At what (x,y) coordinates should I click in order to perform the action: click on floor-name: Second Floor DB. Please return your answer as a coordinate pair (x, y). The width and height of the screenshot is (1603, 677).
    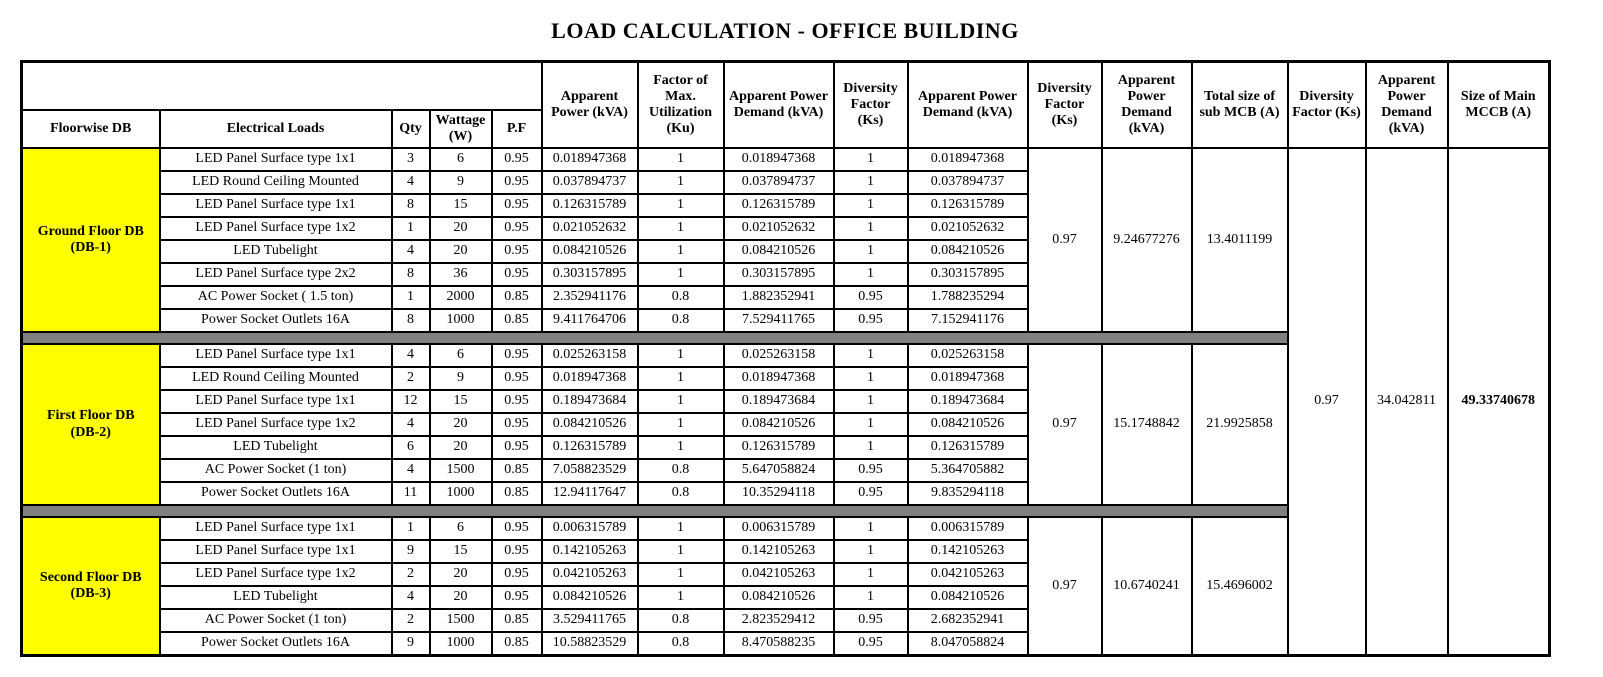
    Looking at the image, I should click on (90, 577).